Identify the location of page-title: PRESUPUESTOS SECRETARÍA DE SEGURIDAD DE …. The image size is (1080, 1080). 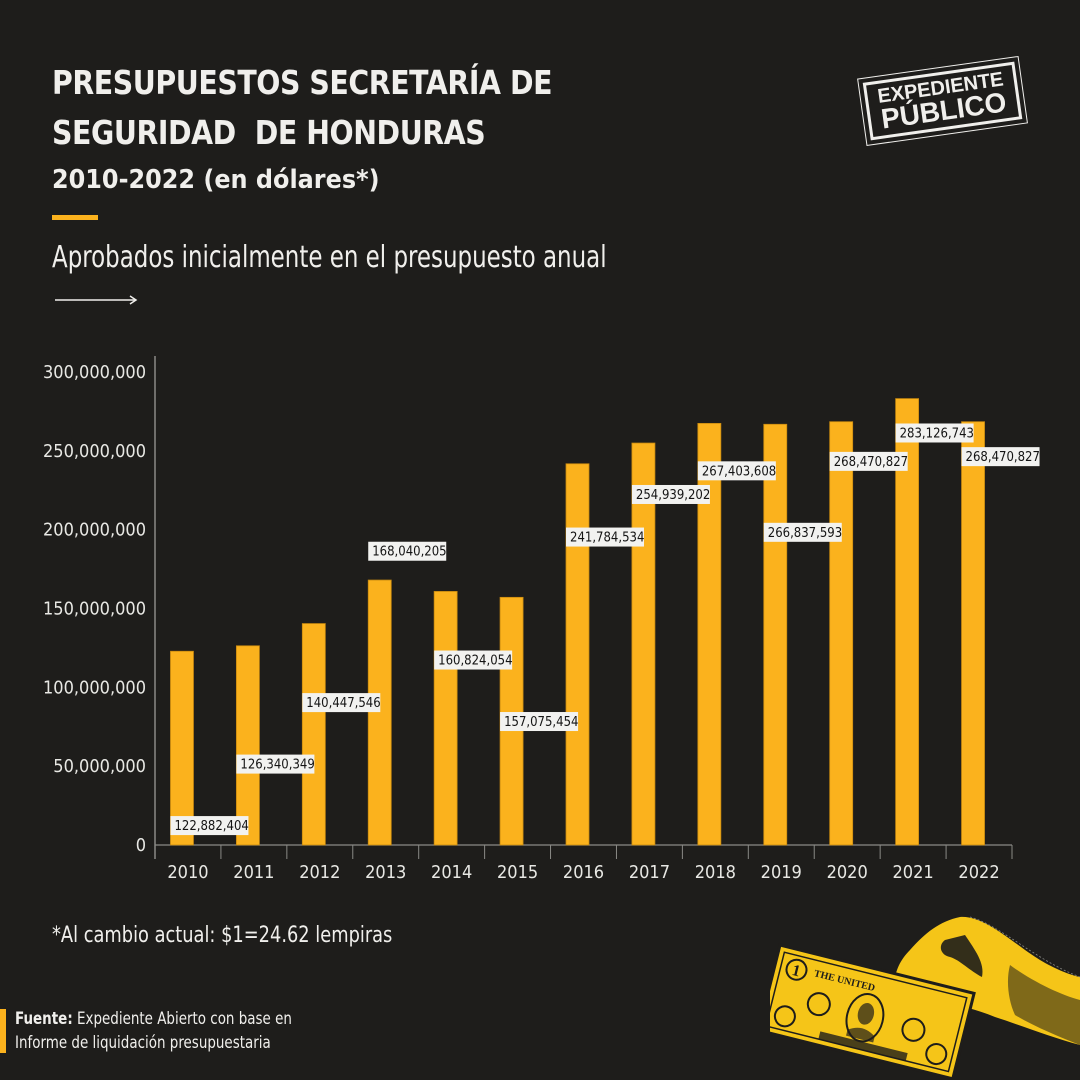
(302, 108).